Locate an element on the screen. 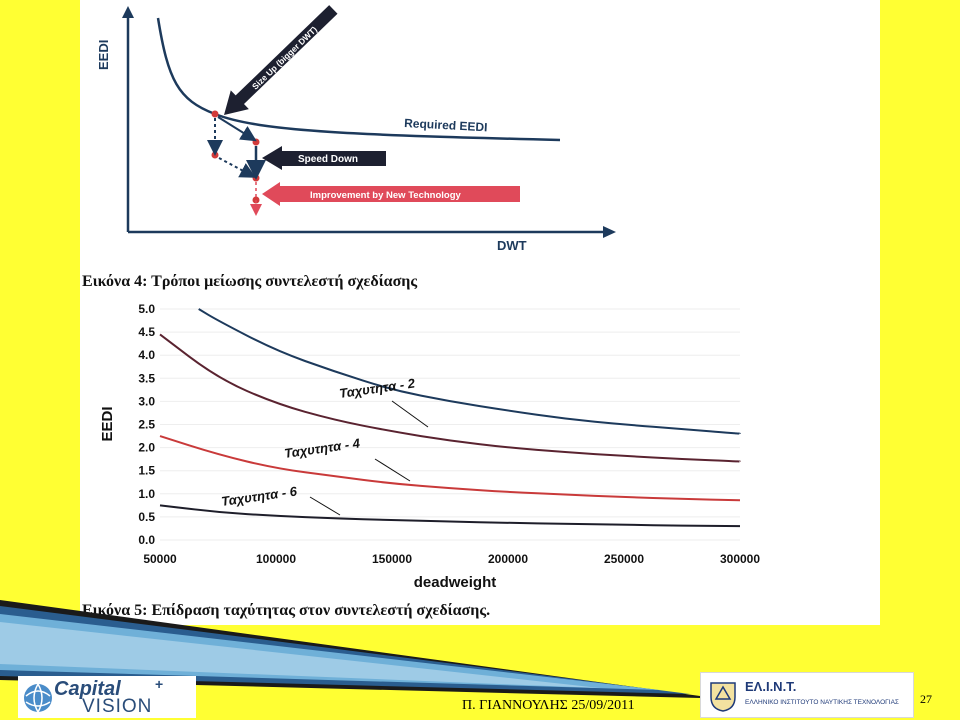 The width and height of the screenshot is (960, 720). x-tick-label: 200000 is located at coordinates (508, 559).